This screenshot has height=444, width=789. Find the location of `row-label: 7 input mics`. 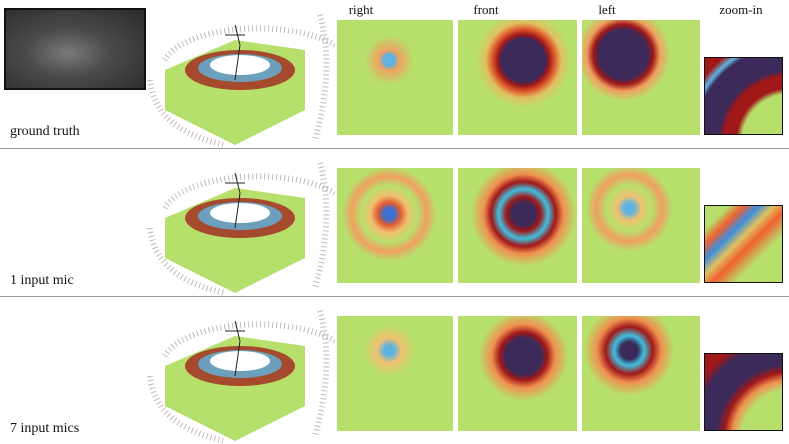

row-label: 7 input mics is located at coordinates (45, 428).